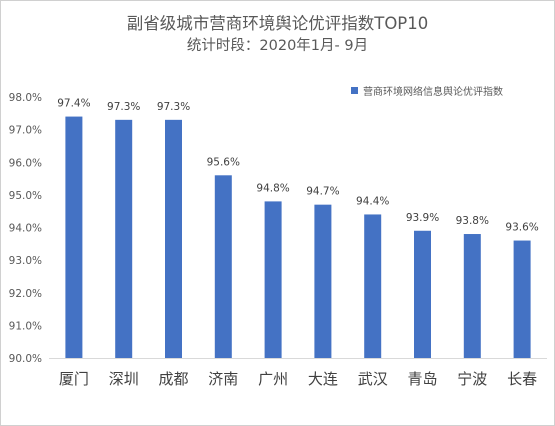 This screenshot has width=555, height=426. I want to click on data-label: 94.7%, so click(322, 192).